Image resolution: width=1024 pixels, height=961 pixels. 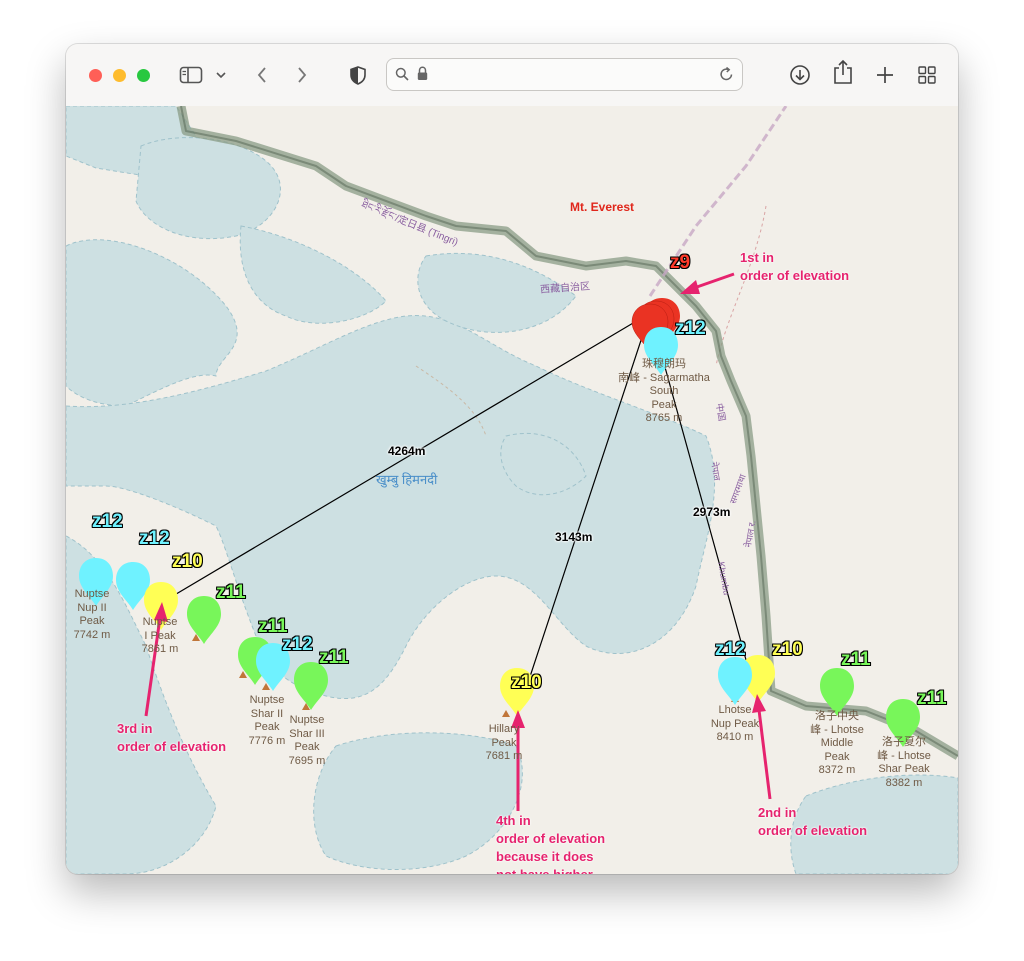 What do you see at coordinates (96, 582) in the screenshot?
I see `pin-nup2` at bounding box center [96, 582].